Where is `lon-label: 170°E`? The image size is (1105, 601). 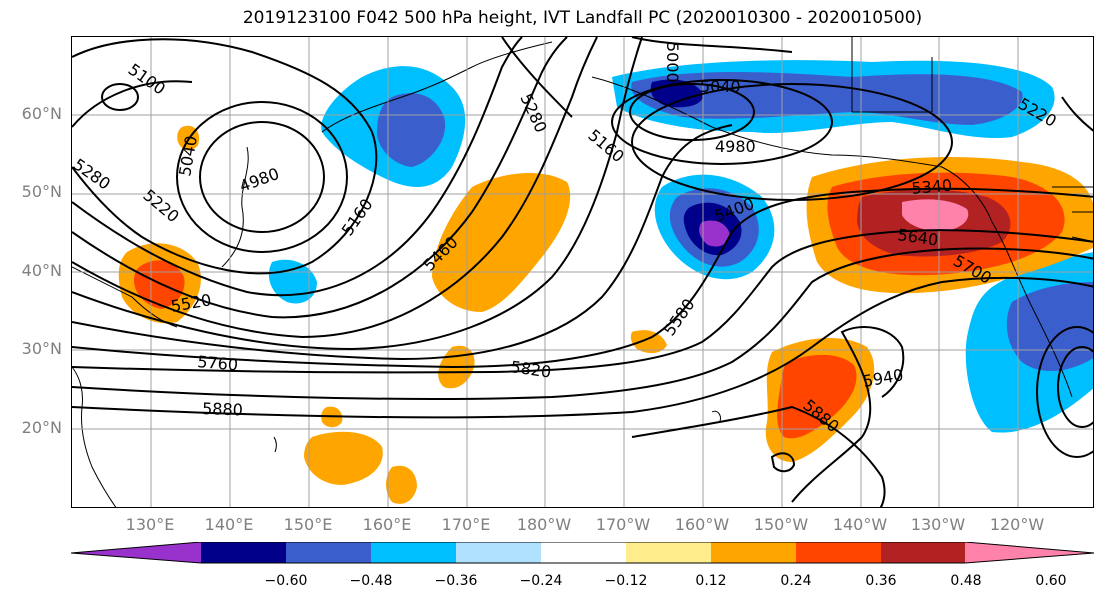
lon-label: 170°E is located at coordinates (466, 524).